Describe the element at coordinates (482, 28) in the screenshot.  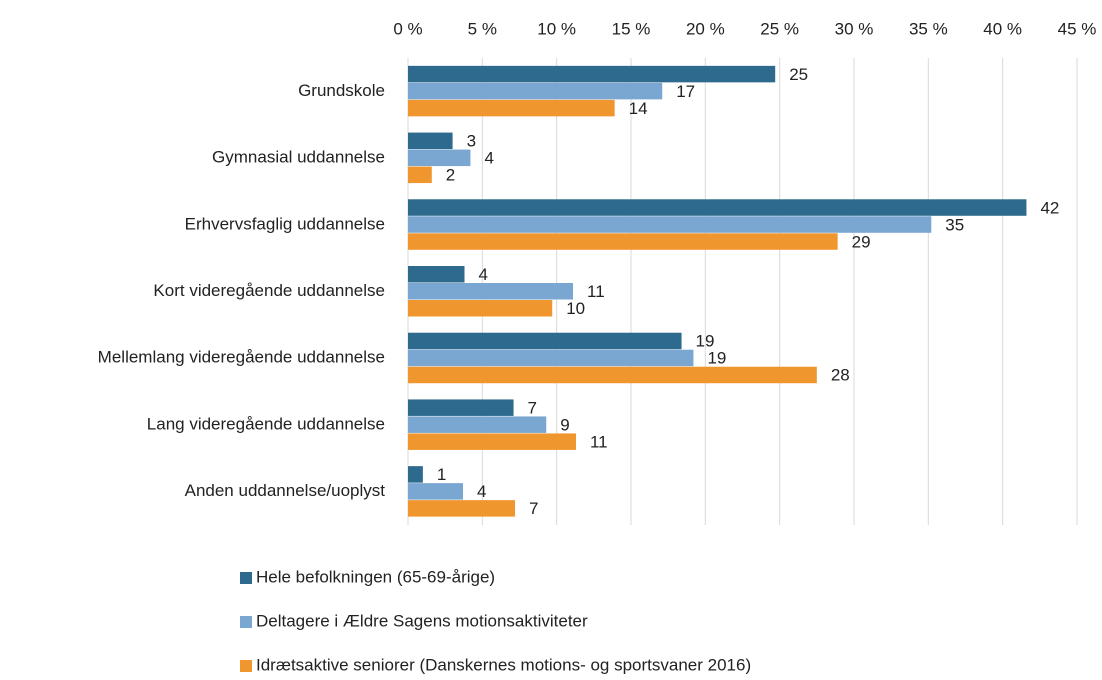
I see `x-tick-label: 5 %` at that location.